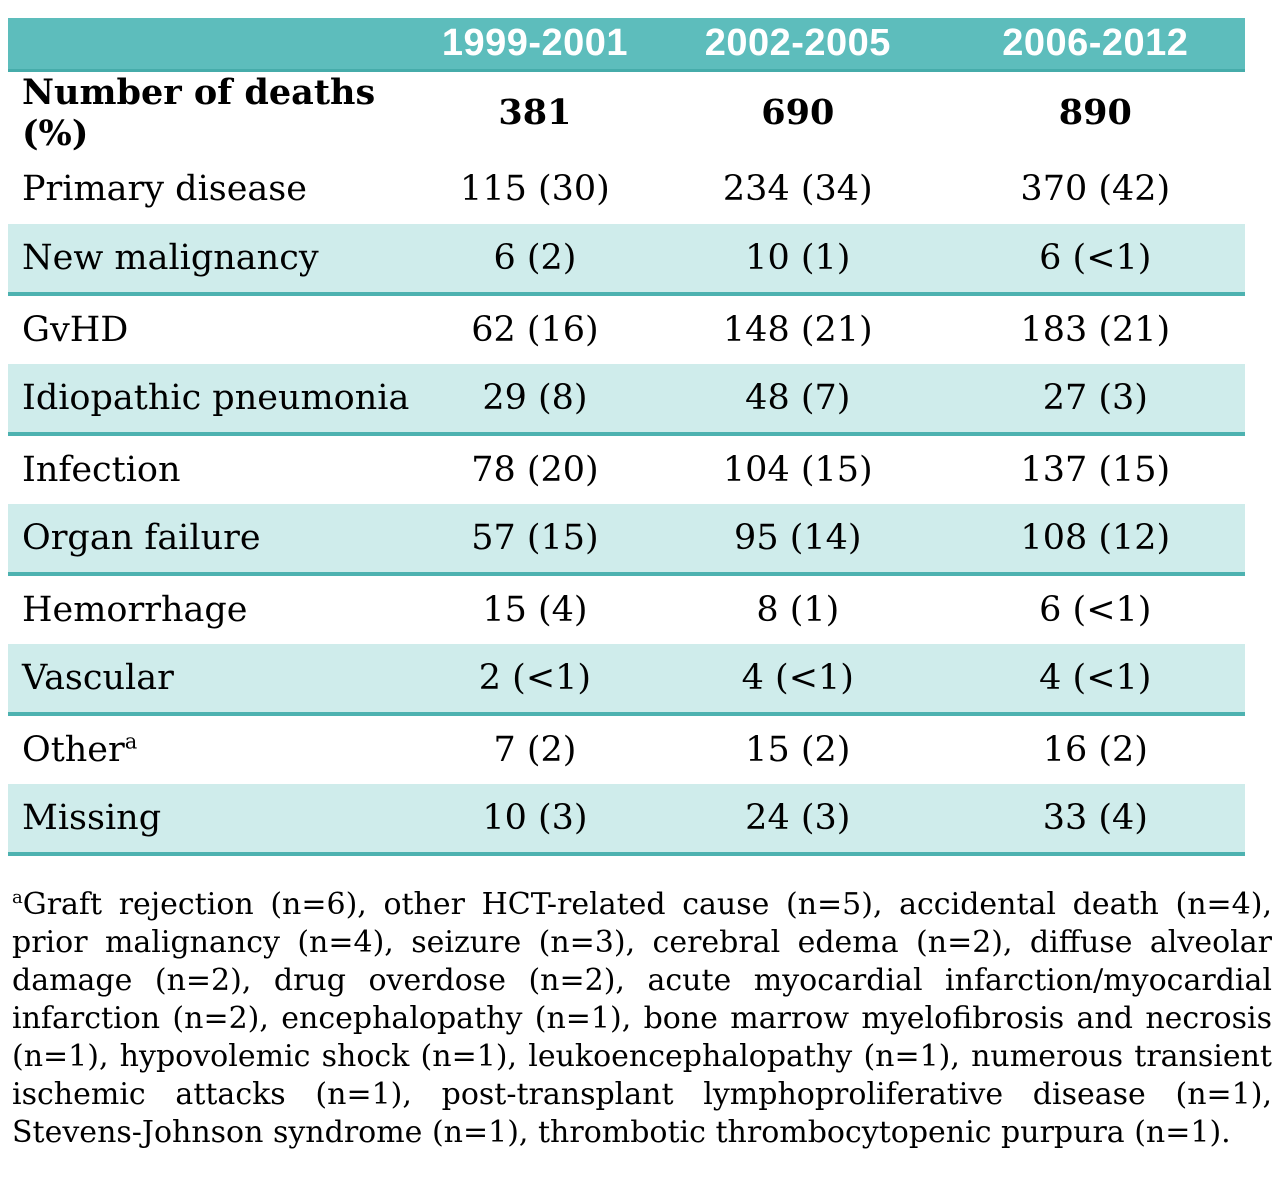 The width and height of the screenshot is (1280, 1181). I want to click on row-hemorrhage: Hemorrhage 15 (4) 8 (1) 6 (<1), so click(626, 609).